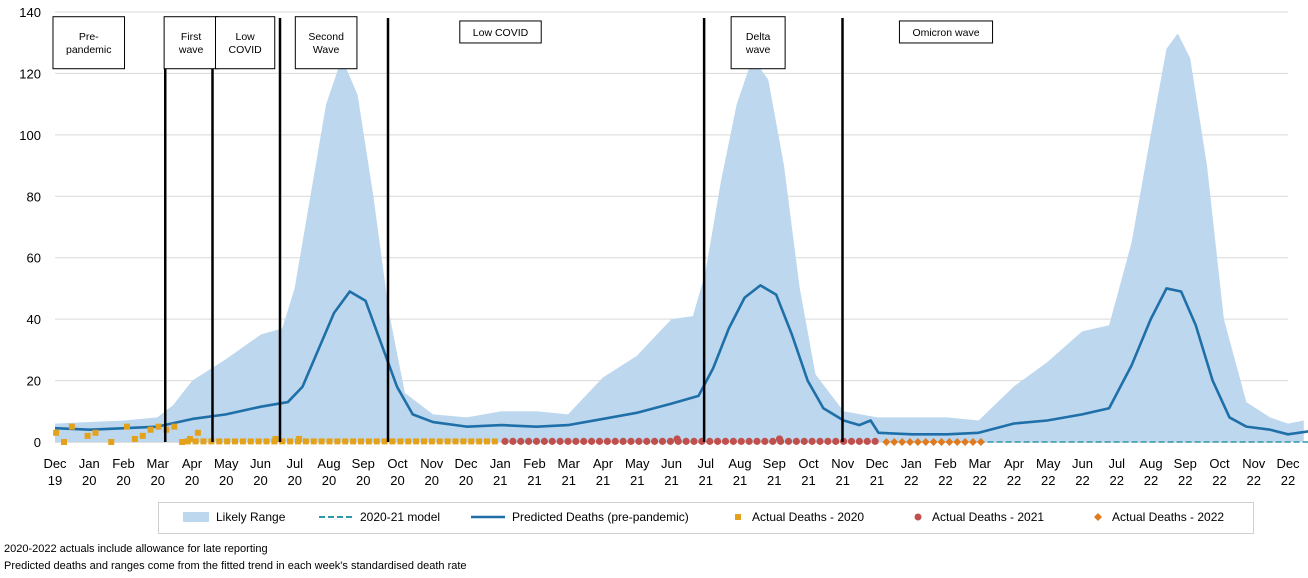  What do you see at coordinates (1014, 463) in the screenshot?
I see `x-tick-month: Apr` at bounding box center [1014, 463].